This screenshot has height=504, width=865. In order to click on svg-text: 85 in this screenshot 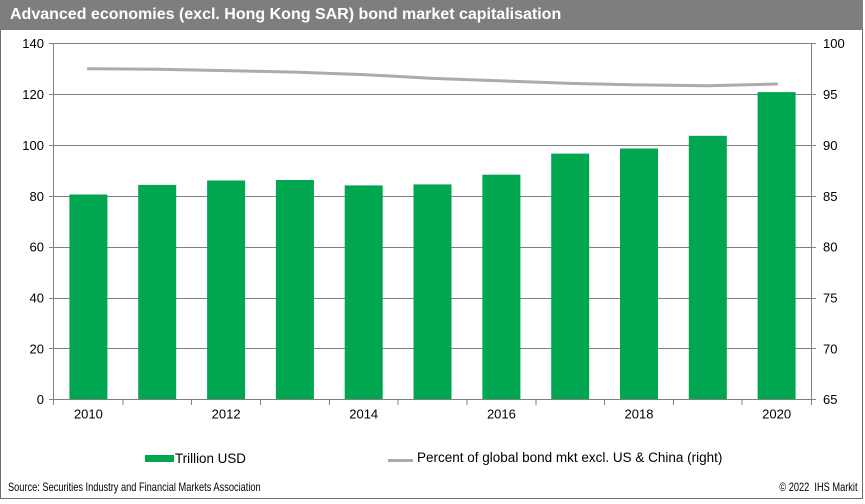, I will do `click(830, 196)`.